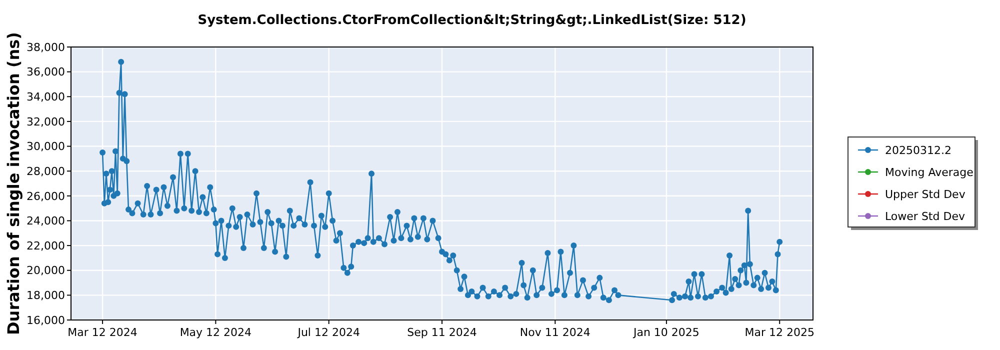 The height and width of the screenshot is (350, 1000). I want to click on y-tick-label: 16,000, so click(45, 320).